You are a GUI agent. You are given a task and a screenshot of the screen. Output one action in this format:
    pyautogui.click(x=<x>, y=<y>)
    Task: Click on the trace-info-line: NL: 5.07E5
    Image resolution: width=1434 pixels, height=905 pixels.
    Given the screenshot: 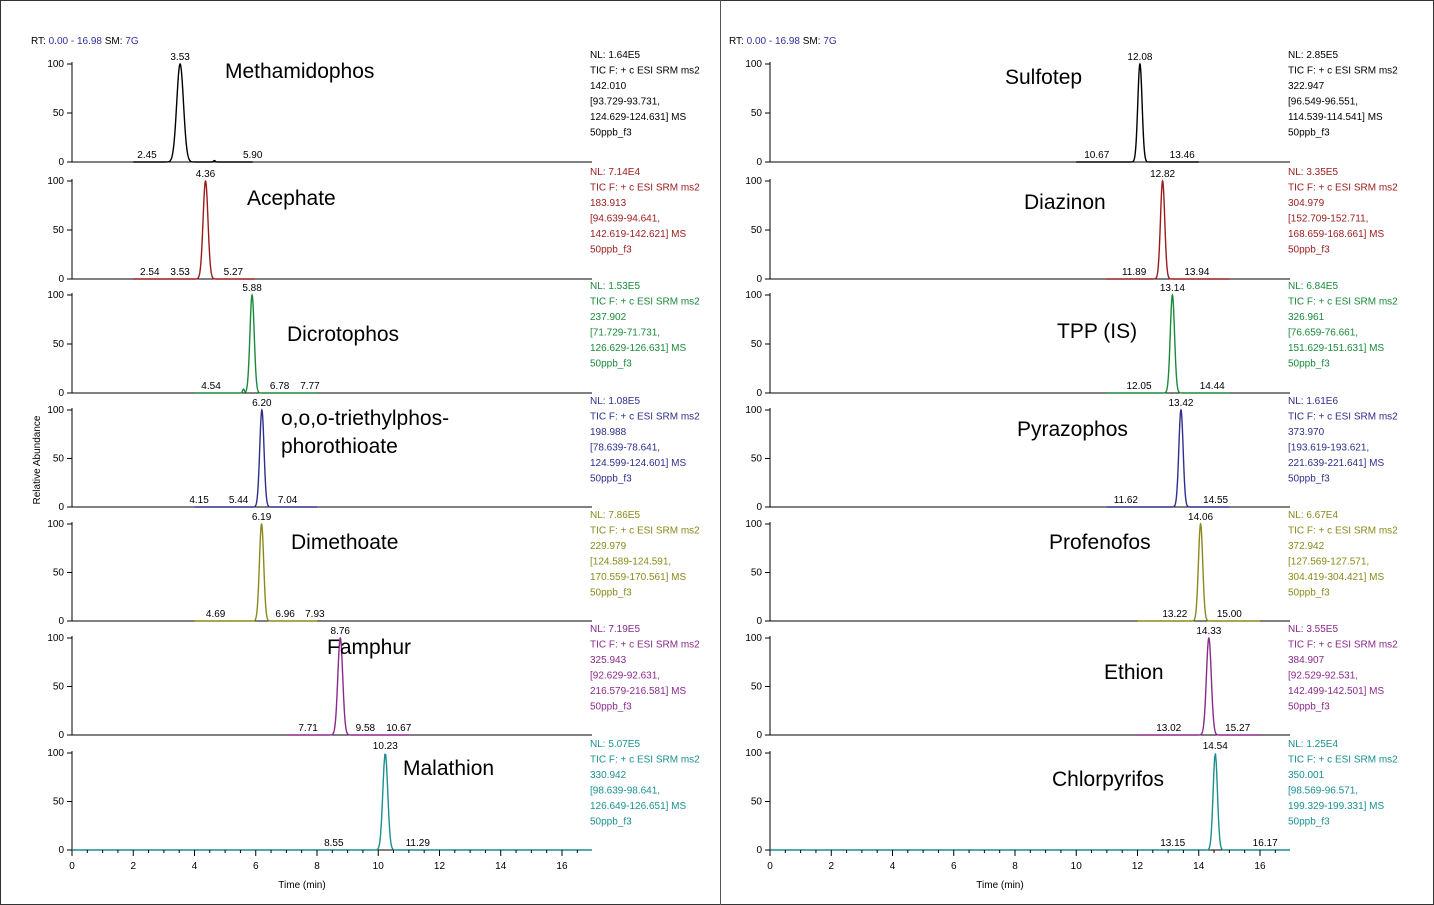 What is the action you would take?
    pyautogui.click(x=615, y=744)
    